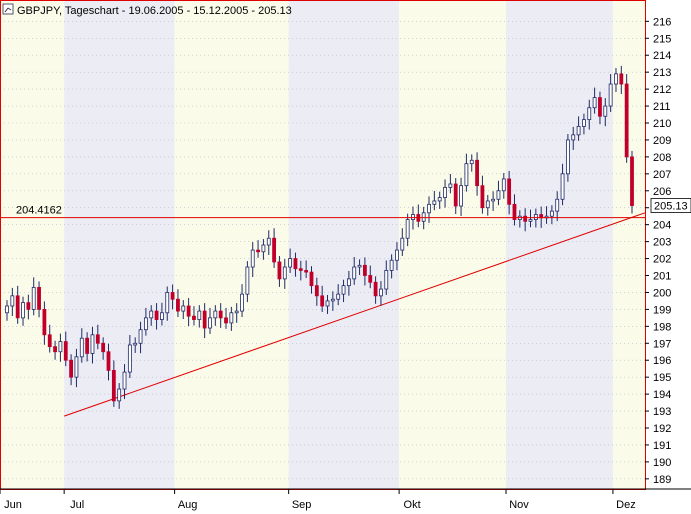  I want to click on last-price-tag: 205.13, so click(670, 205).